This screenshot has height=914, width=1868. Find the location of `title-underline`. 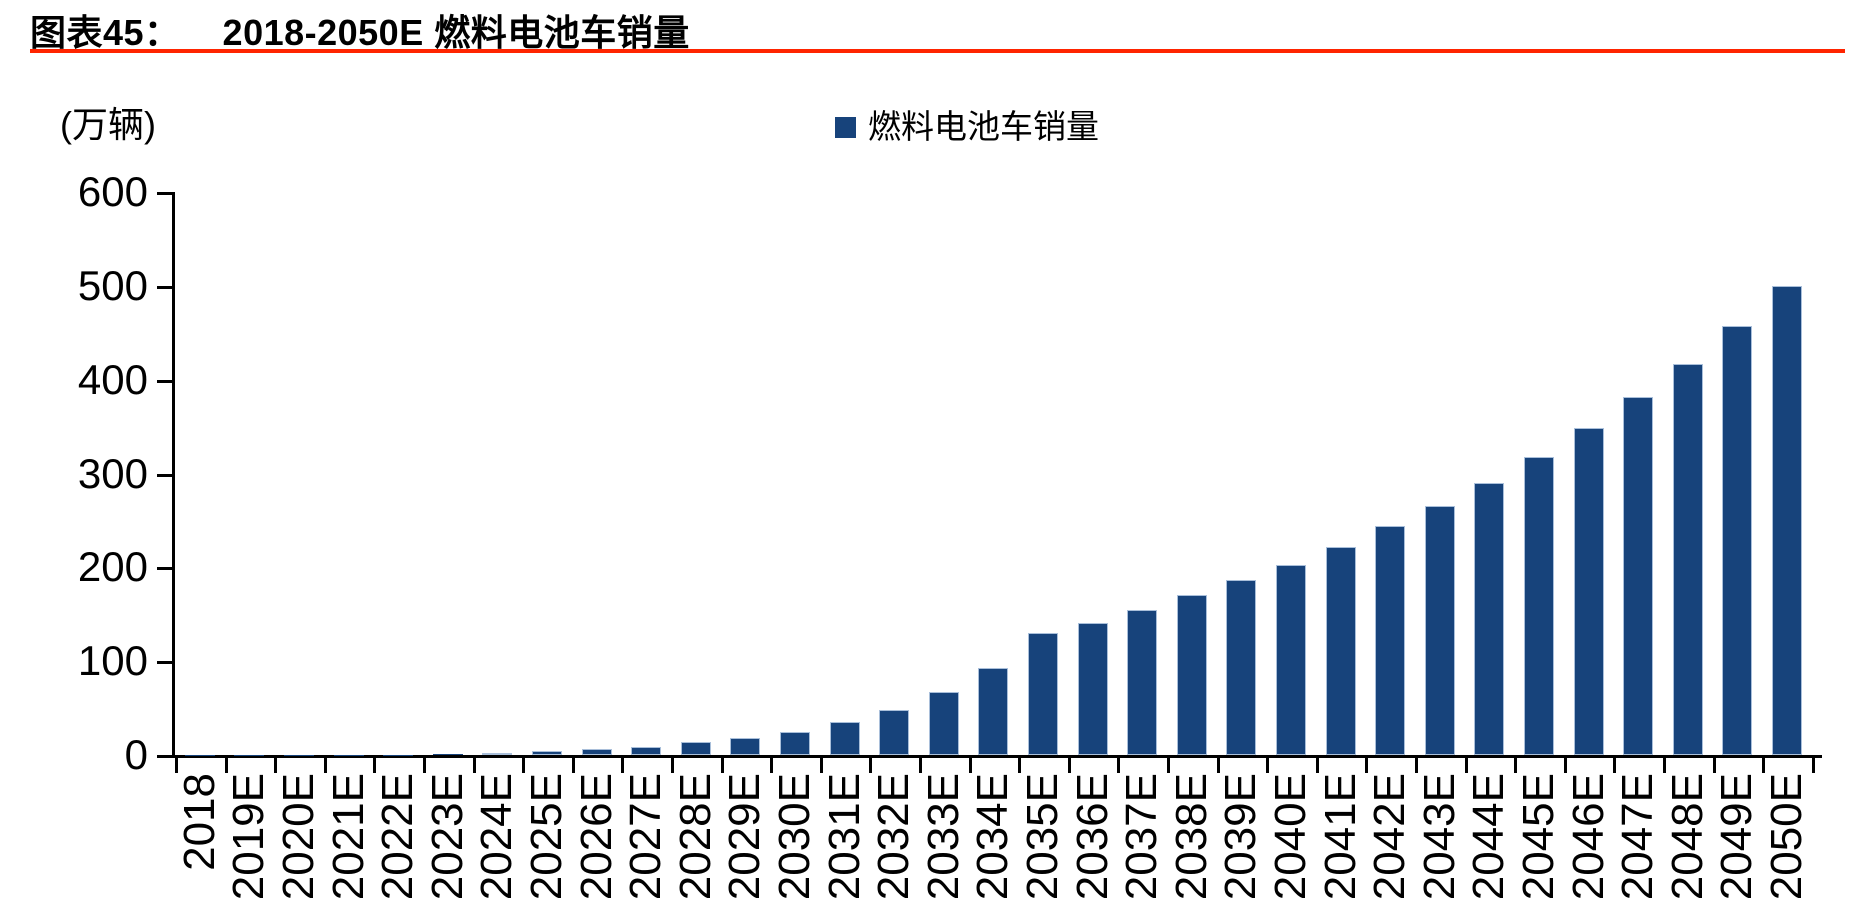

title-underline is located at coordinates (937, 51).